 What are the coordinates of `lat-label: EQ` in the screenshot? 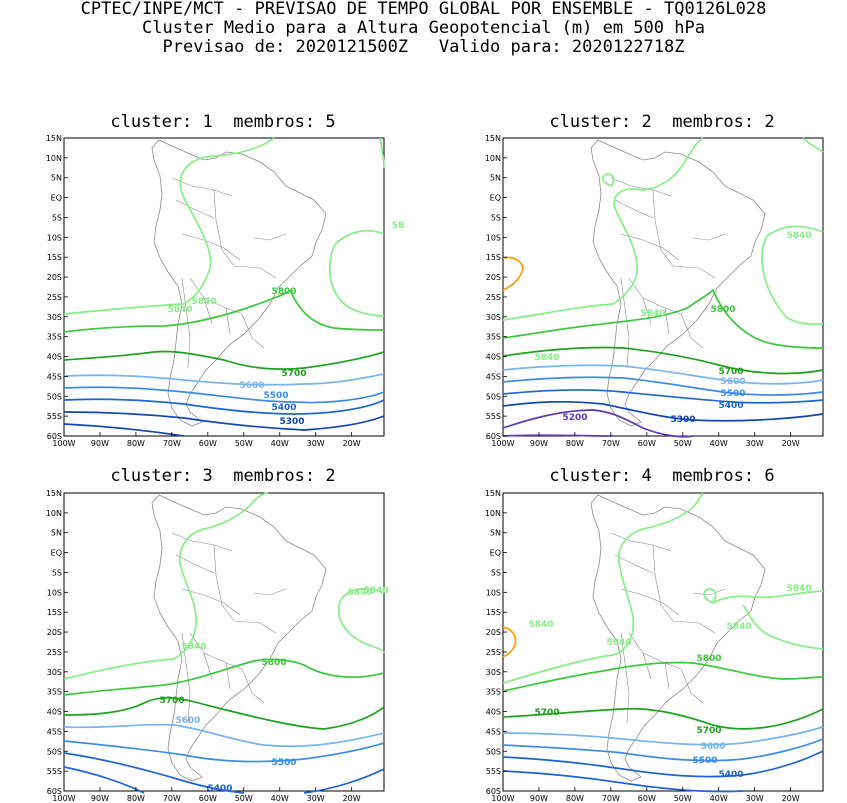 It's located at (56, 553).